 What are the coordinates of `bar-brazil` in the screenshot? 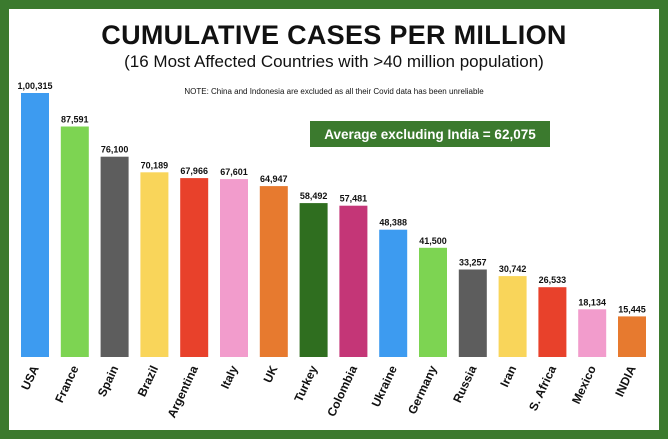 It's located at (154, 264).